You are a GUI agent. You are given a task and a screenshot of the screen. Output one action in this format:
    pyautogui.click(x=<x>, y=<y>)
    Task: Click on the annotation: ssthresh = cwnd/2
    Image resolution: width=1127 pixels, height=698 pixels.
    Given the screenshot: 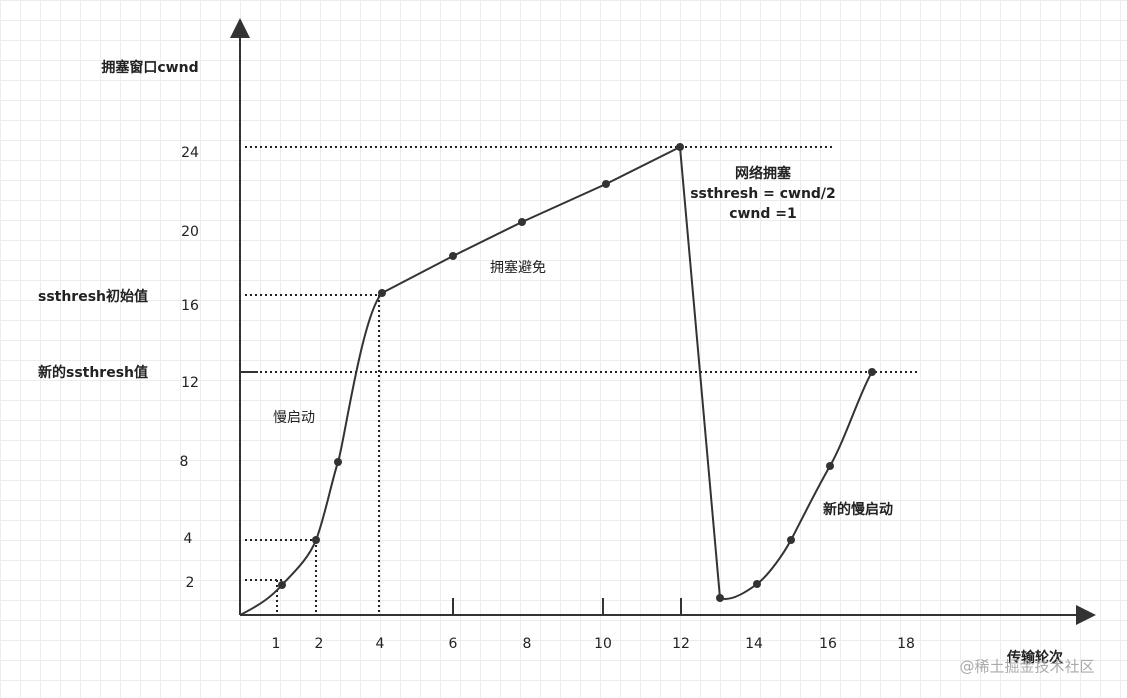 What is the action you would take?
    pyautogui.click(x=763, y=194)
    